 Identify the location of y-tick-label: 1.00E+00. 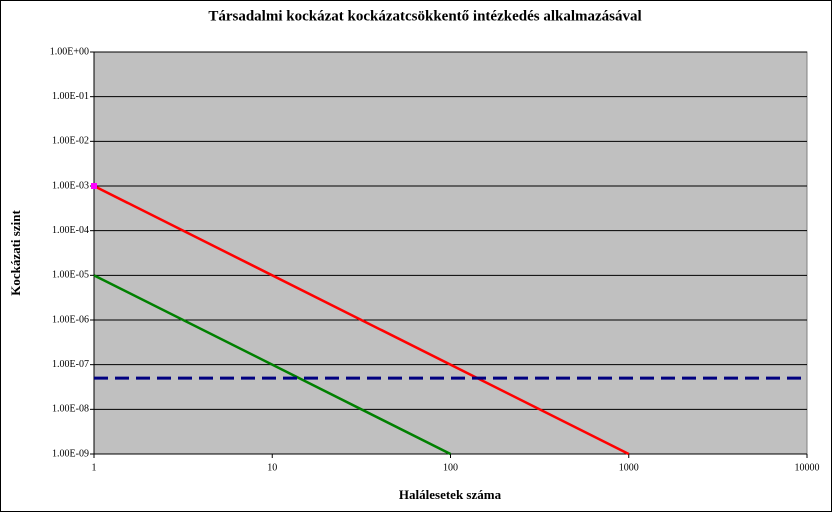
(69, 51).